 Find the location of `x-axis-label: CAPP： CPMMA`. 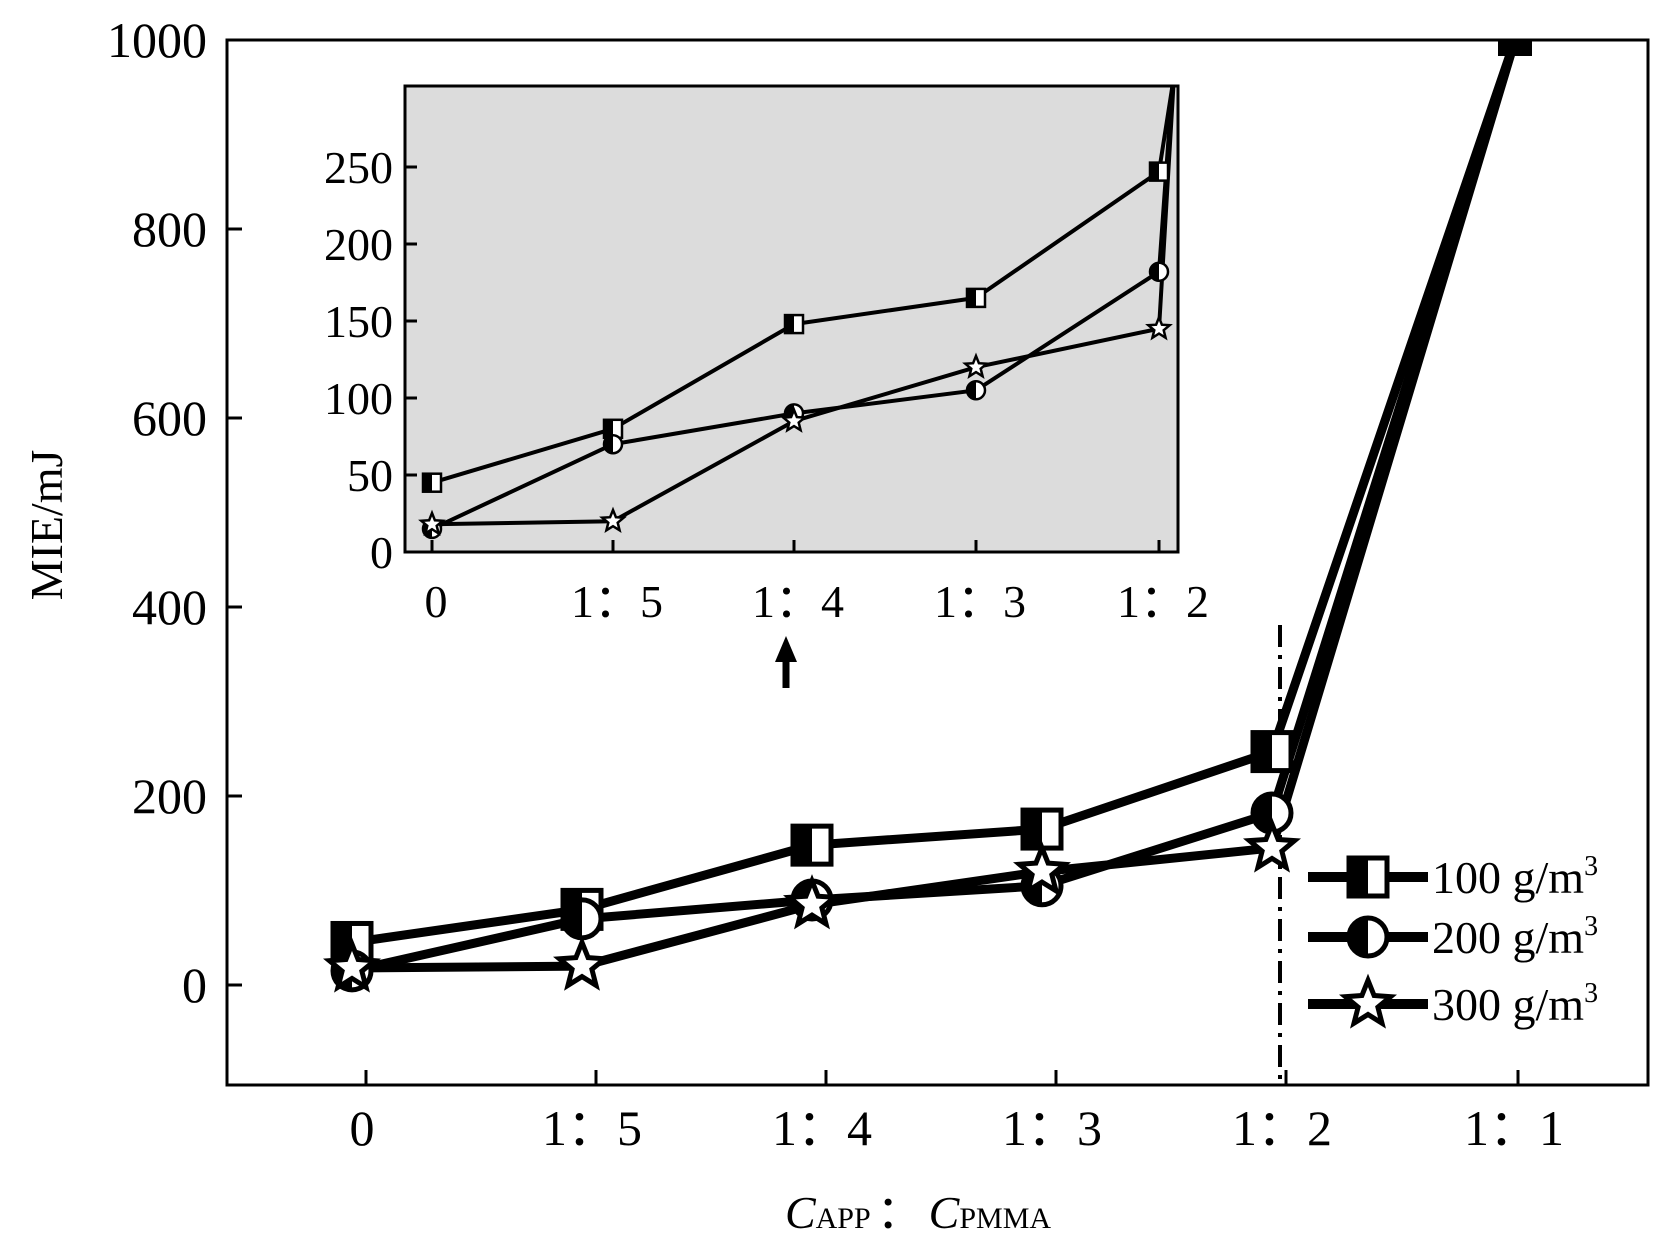

x-axis-label: CAPP： CPMMA is located at coordinates (918, 1212).